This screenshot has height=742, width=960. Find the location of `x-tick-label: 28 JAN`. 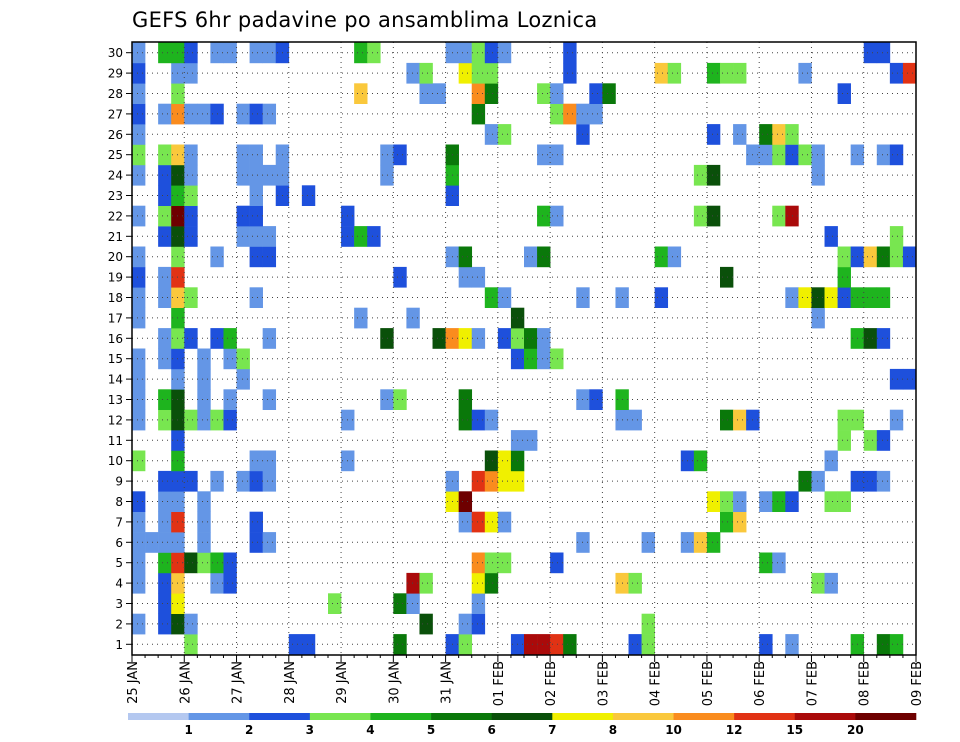

x-tick-label: 28 JAN is located at coordinates (290, 682).